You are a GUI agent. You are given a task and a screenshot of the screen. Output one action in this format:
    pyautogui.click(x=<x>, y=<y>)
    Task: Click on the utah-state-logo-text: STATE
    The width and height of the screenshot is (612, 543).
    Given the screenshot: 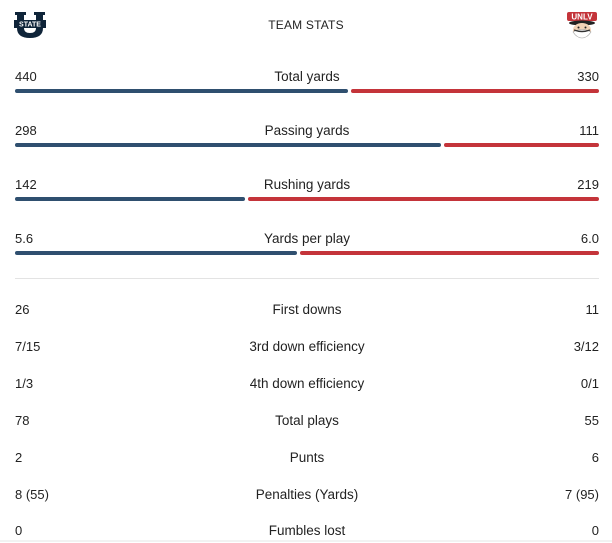 What is the action you would take?
    pyautogui.click(x=30, y=25)
    